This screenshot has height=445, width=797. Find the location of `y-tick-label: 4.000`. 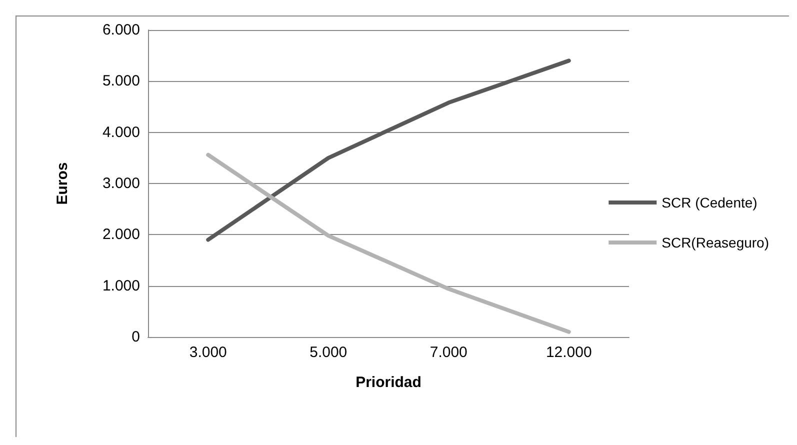

y-tick-label: 4.000 is located at coordinates (121, 132).